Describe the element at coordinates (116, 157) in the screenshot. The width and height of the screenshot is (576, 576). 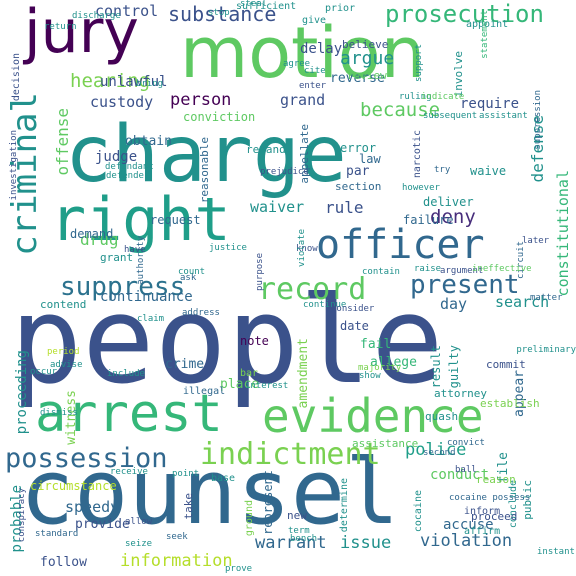
I see `cloud-word: judge` at that location.